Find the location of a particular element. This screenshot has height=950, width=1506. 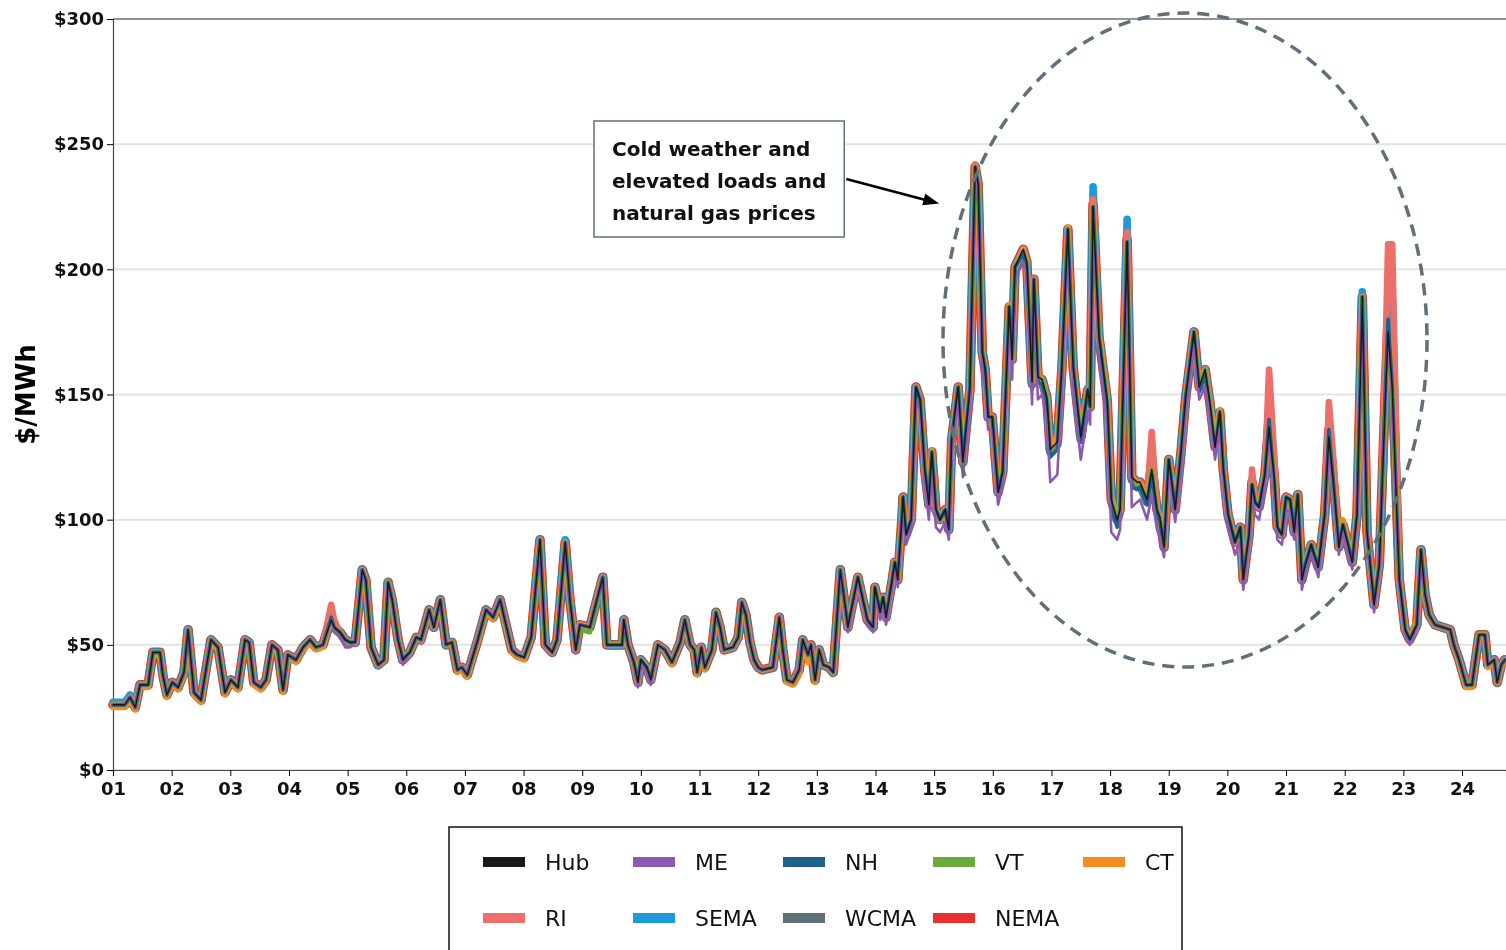

annotation: Cold weather and elevated loads and natural gas prices is located at coordinates (719, 181).